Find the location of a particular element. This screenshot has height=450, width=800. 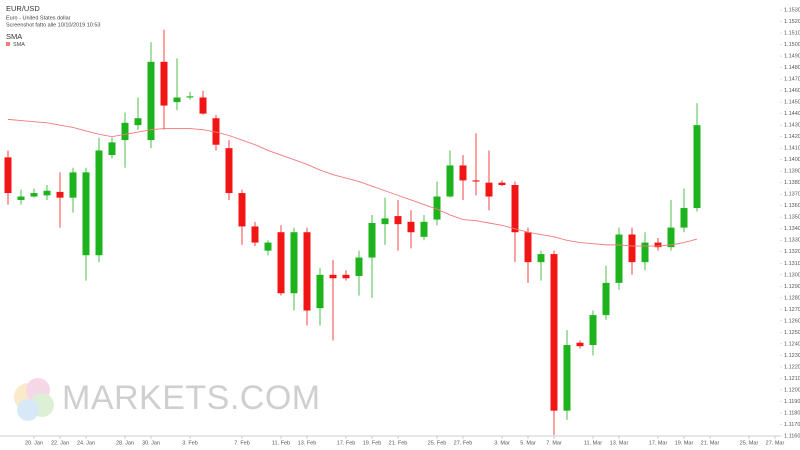

y-tick-label: 1.14200 is located at coordinates (792, 137).